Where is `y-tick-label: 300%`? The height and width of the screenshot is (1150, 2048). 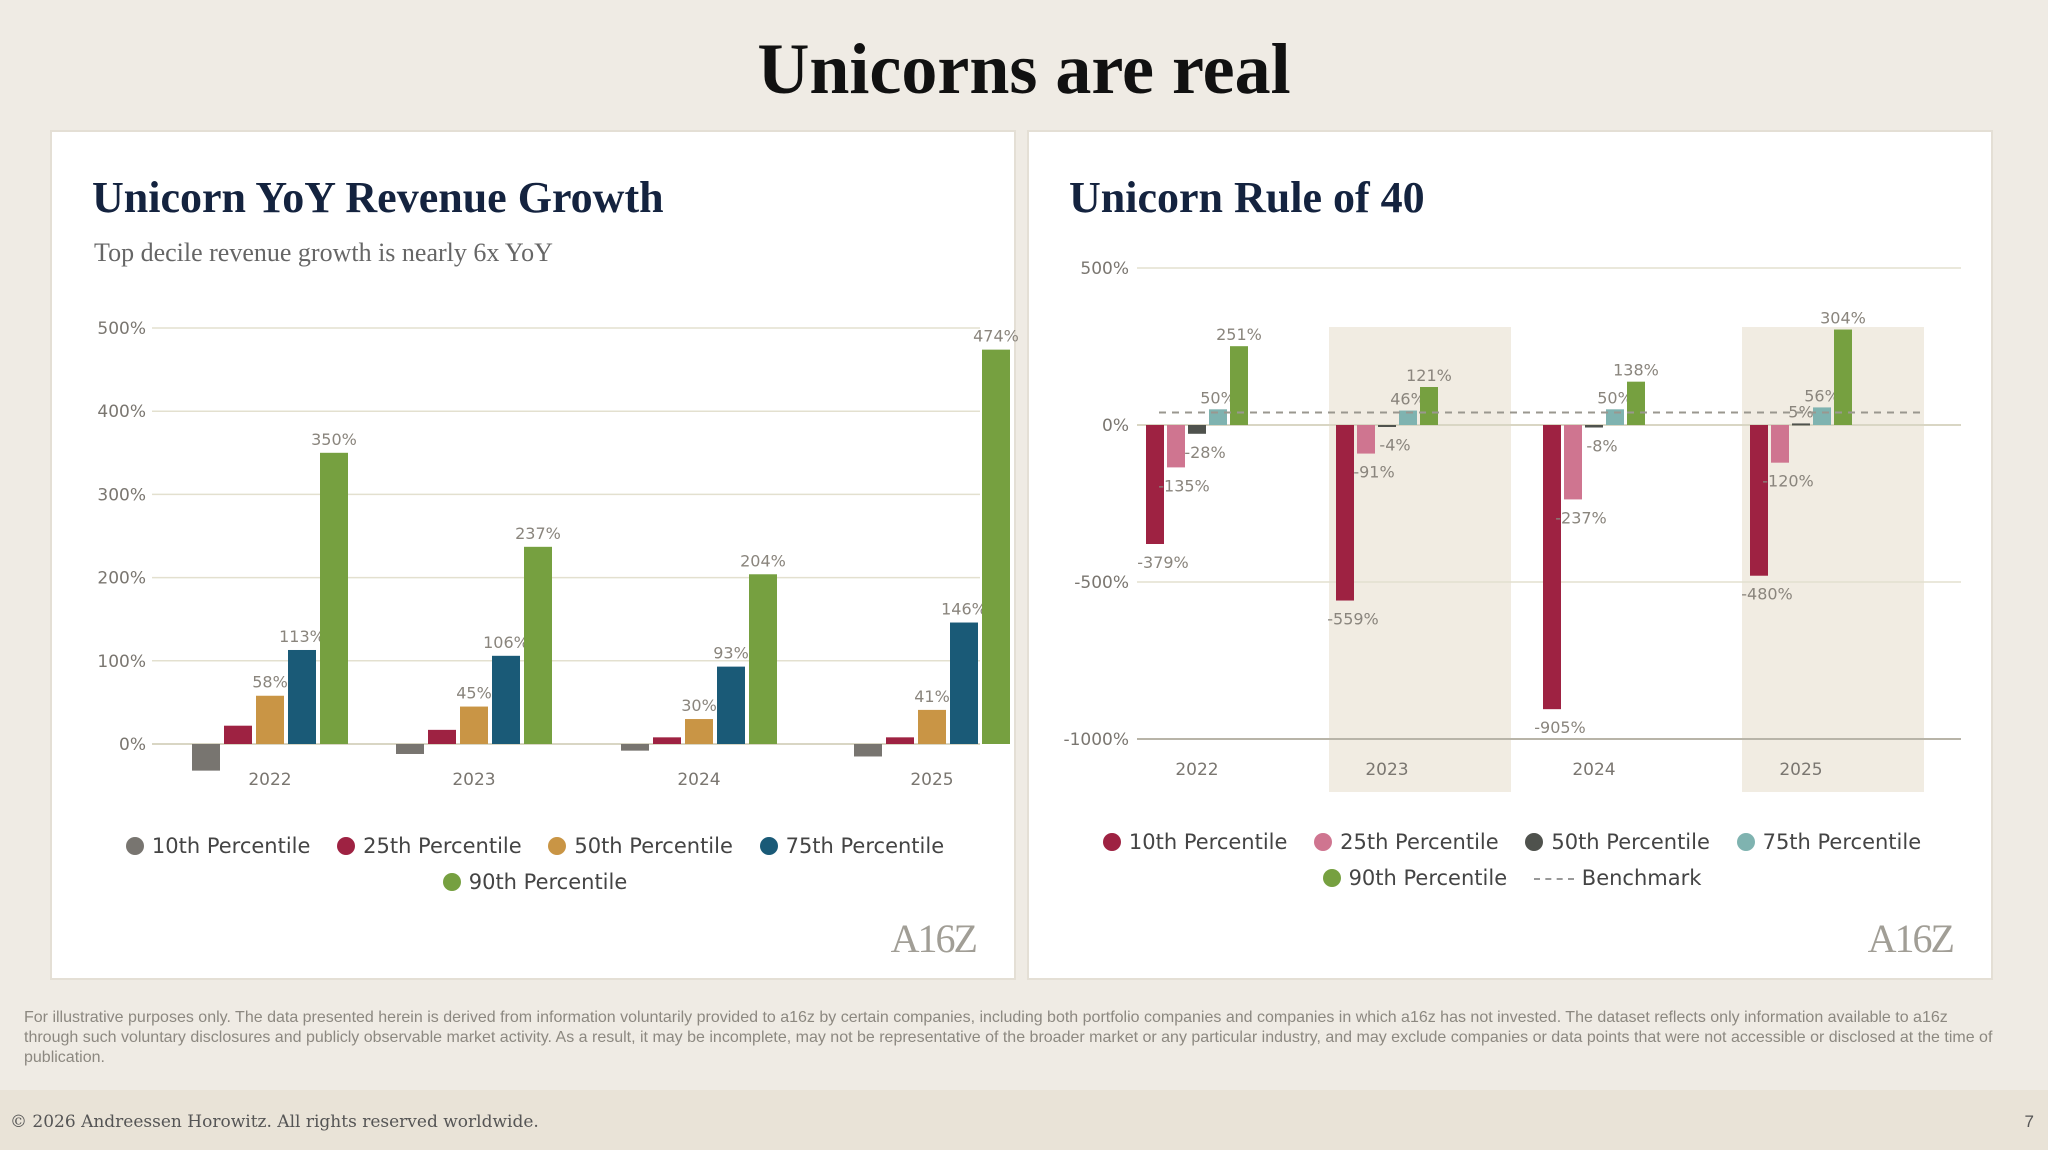 y-tick-label: 300% is located at coordinates (121, 495).